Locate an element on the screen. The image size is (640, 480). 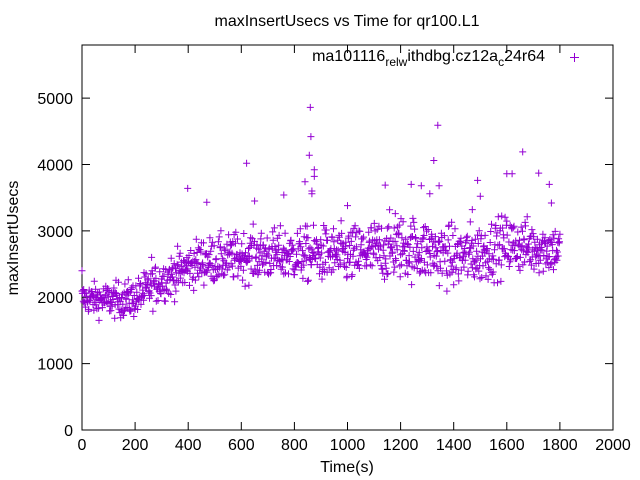
x-tick-label: 2000 is located at coordinates (613, 445).